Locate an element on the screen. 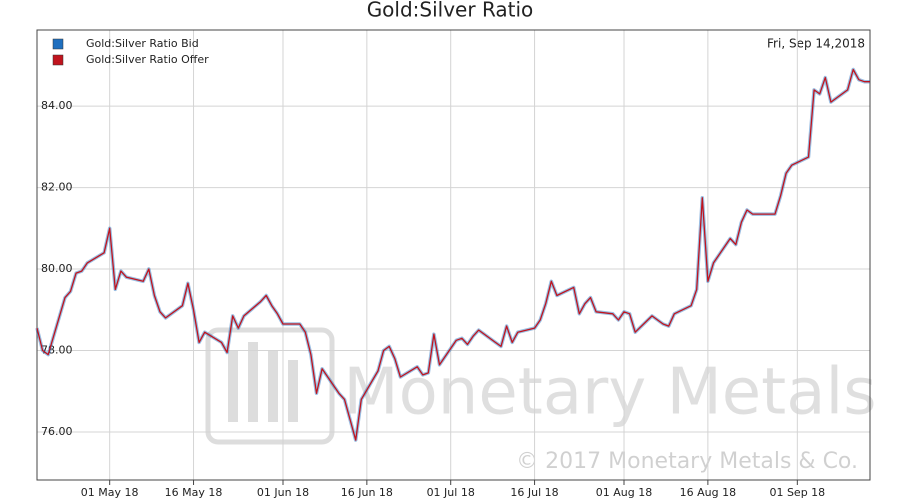 The image size is (900, 500). x-tick-label: 01 Jul 18 is located at coordinates (451, 492).